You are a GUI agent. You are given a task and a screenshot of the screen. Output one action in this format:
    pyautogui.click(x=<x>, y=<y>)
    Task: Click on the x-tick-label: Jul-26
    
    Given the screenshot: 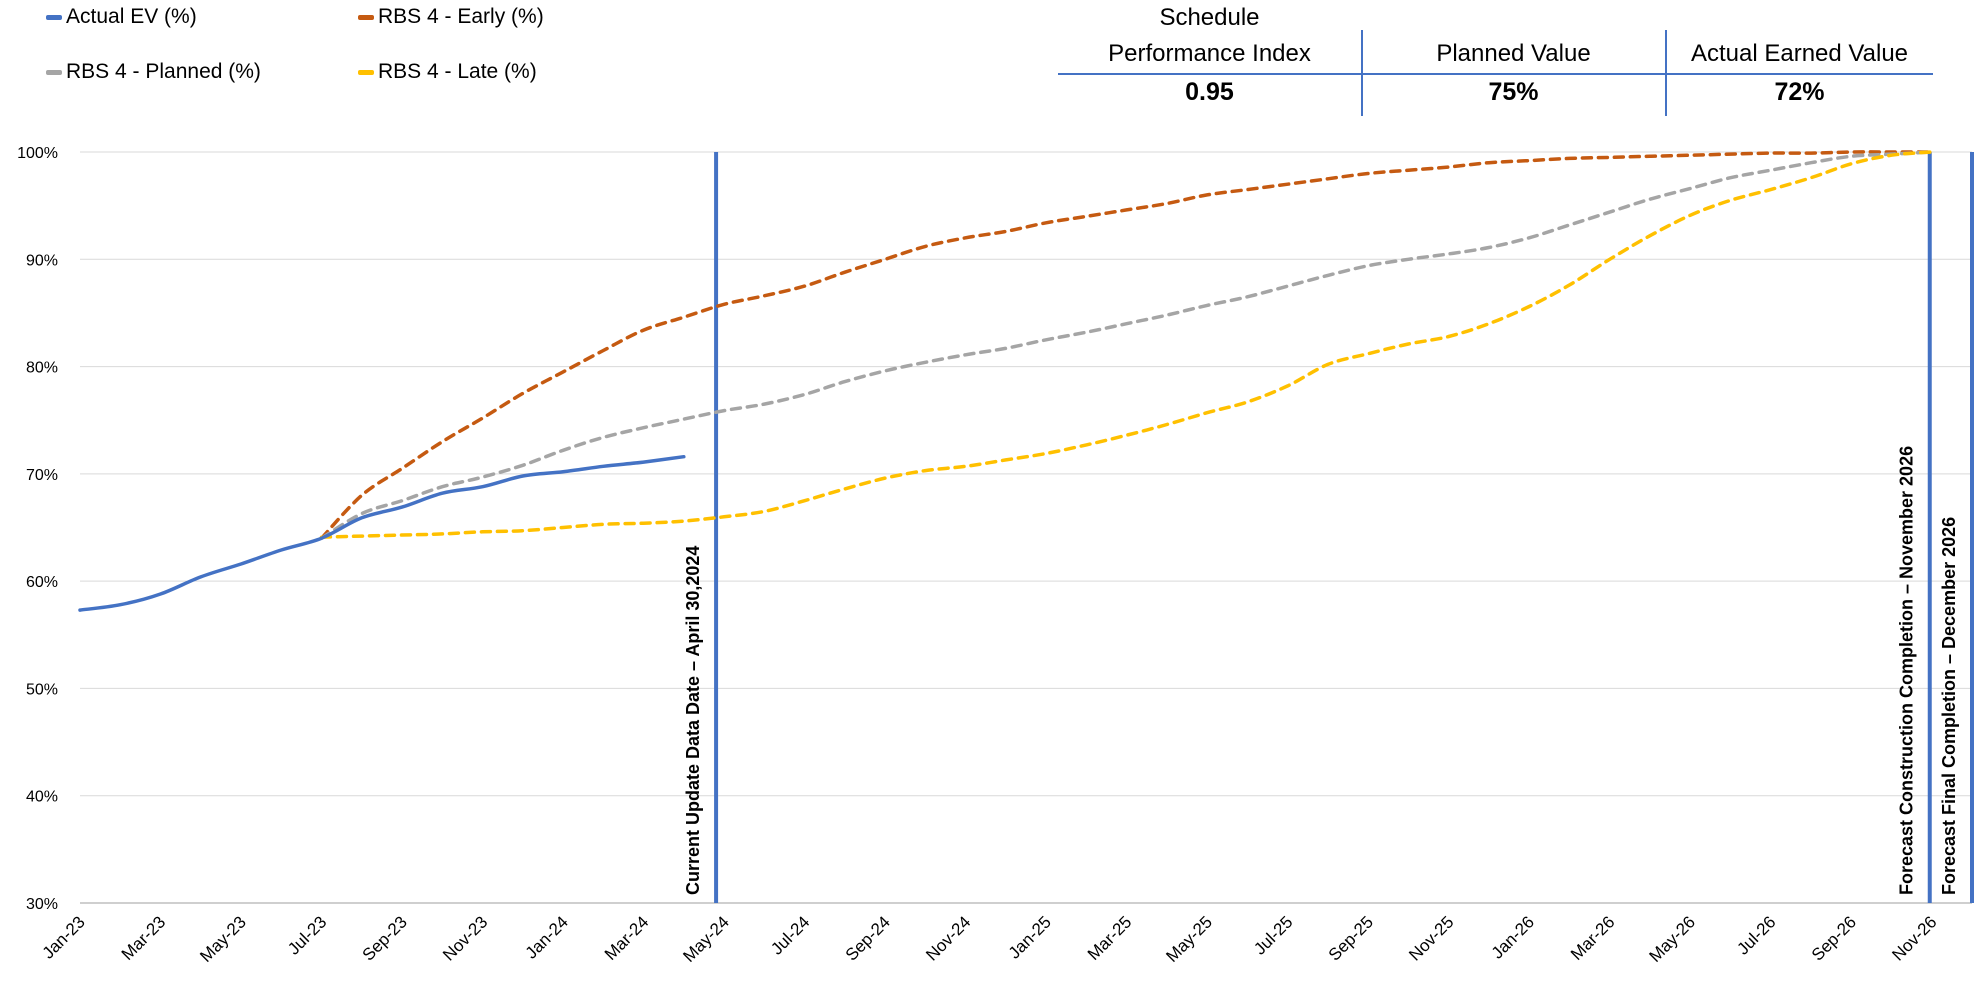 What is the action you would take?
    pyautogui.click(x=1756, y=935)
    